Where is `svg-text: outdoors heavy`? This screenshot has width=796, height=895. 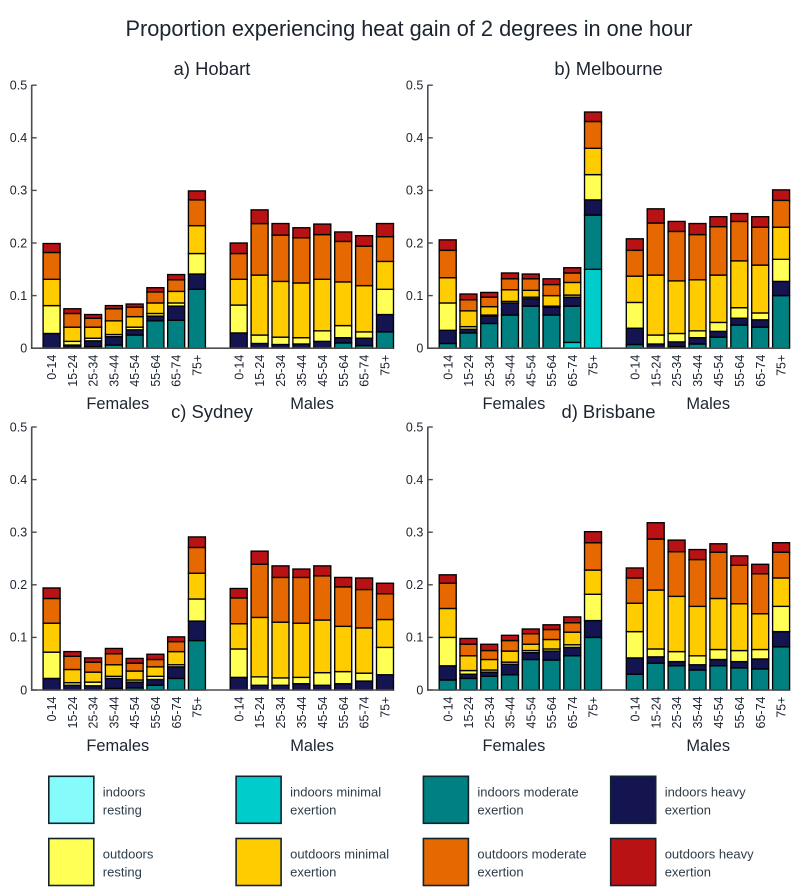 svg-text: outdoors heavy is located at coordinates (709, 854).